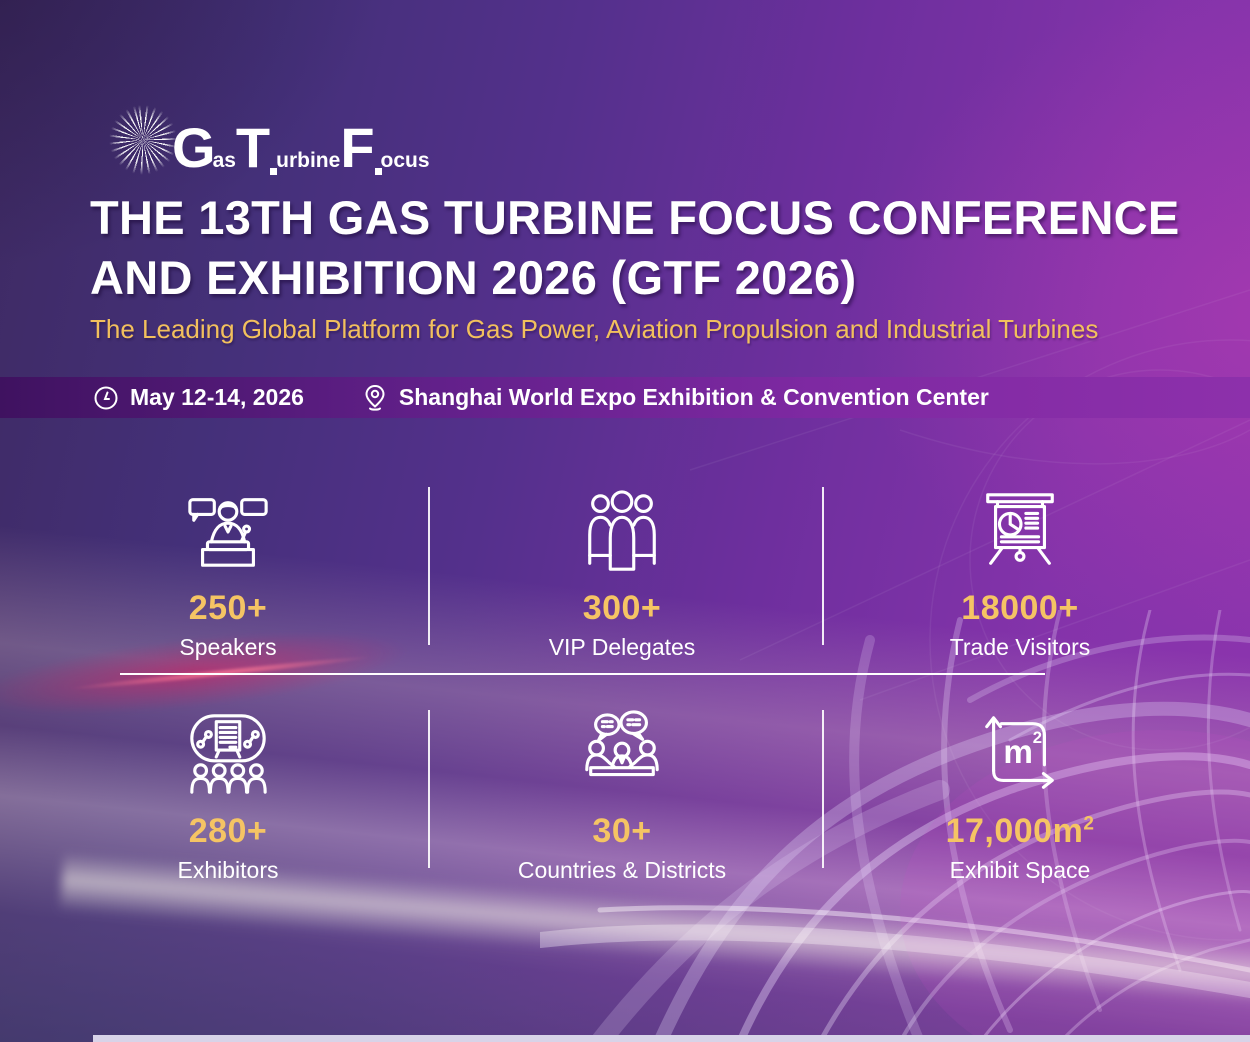 This screenshot has height=1042, width=1250. Describe the element at coordinates (1089, 824) in the screenshot. I see `stat-value-superscript: 2` at that location.